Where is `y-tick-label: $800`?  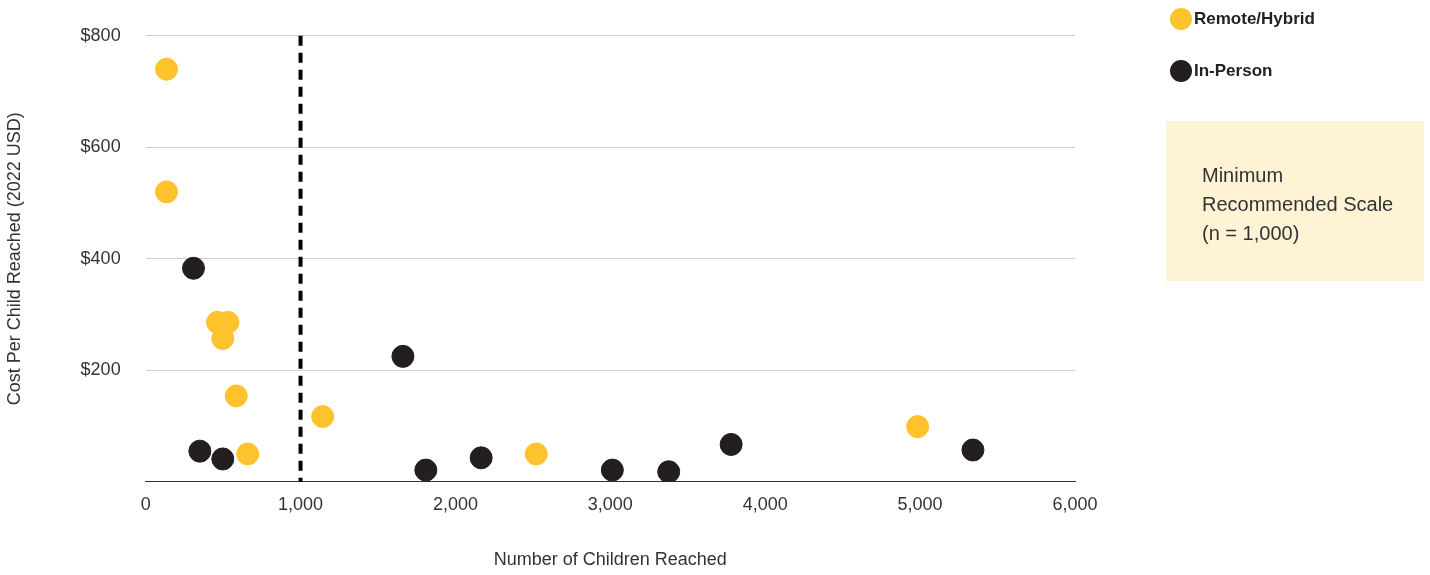 y-tick-label: $800 is located at coordinates (100, 34).